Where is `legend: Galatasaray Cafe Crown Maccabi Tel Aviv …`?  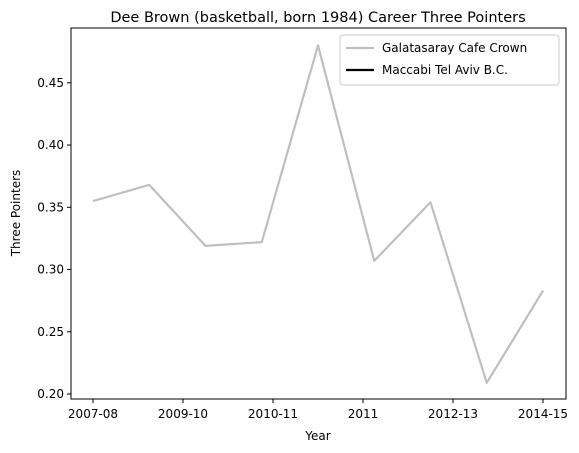 legend: Galatasaray Cafe Crown Maccabi Tel Aviv … is located at coordinates (449, 60).